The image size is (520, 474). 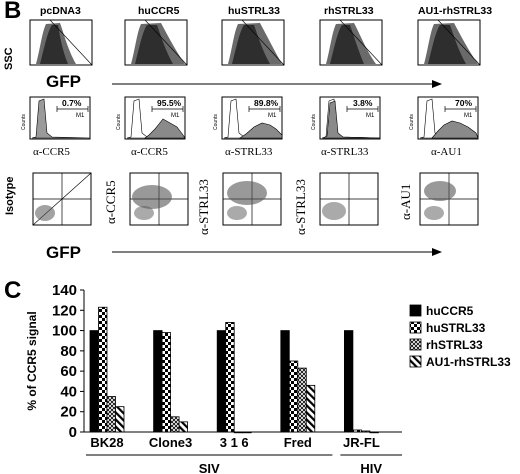 I want to click on histogram-plots, so click(x=254, y=118).